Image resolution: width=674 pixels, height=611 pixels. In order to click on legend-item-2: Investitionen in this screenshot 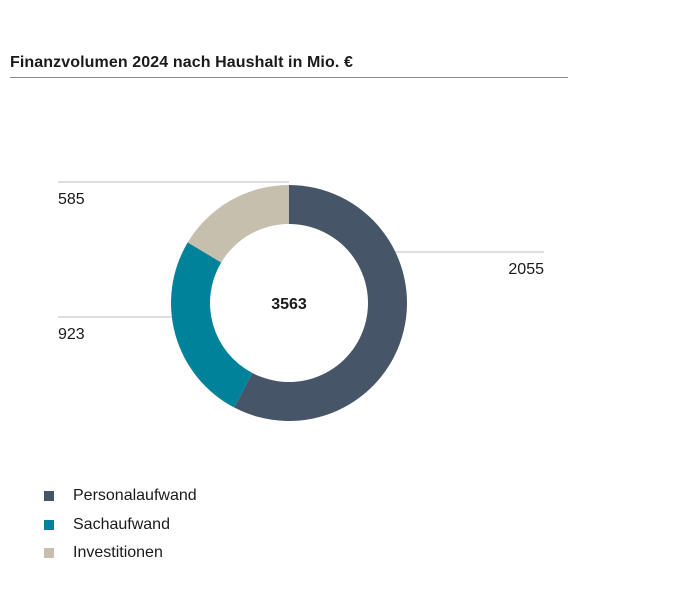, I will do `click(120, 553)`.